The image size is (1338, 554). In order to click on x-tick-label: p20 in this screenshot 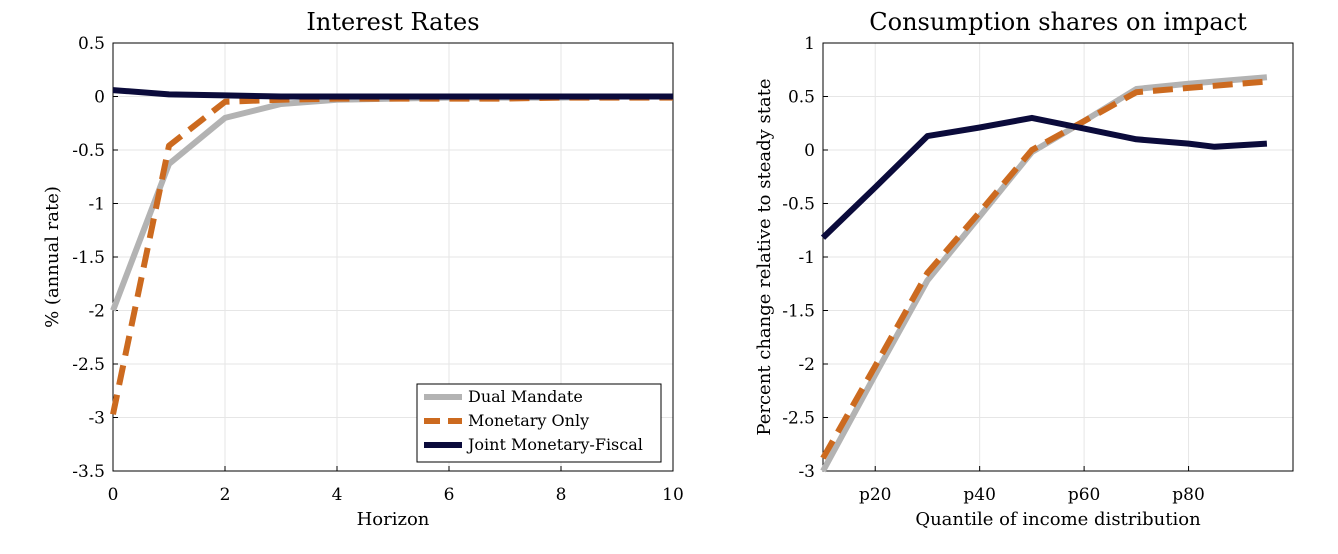, I will do `click(875, 495)`.